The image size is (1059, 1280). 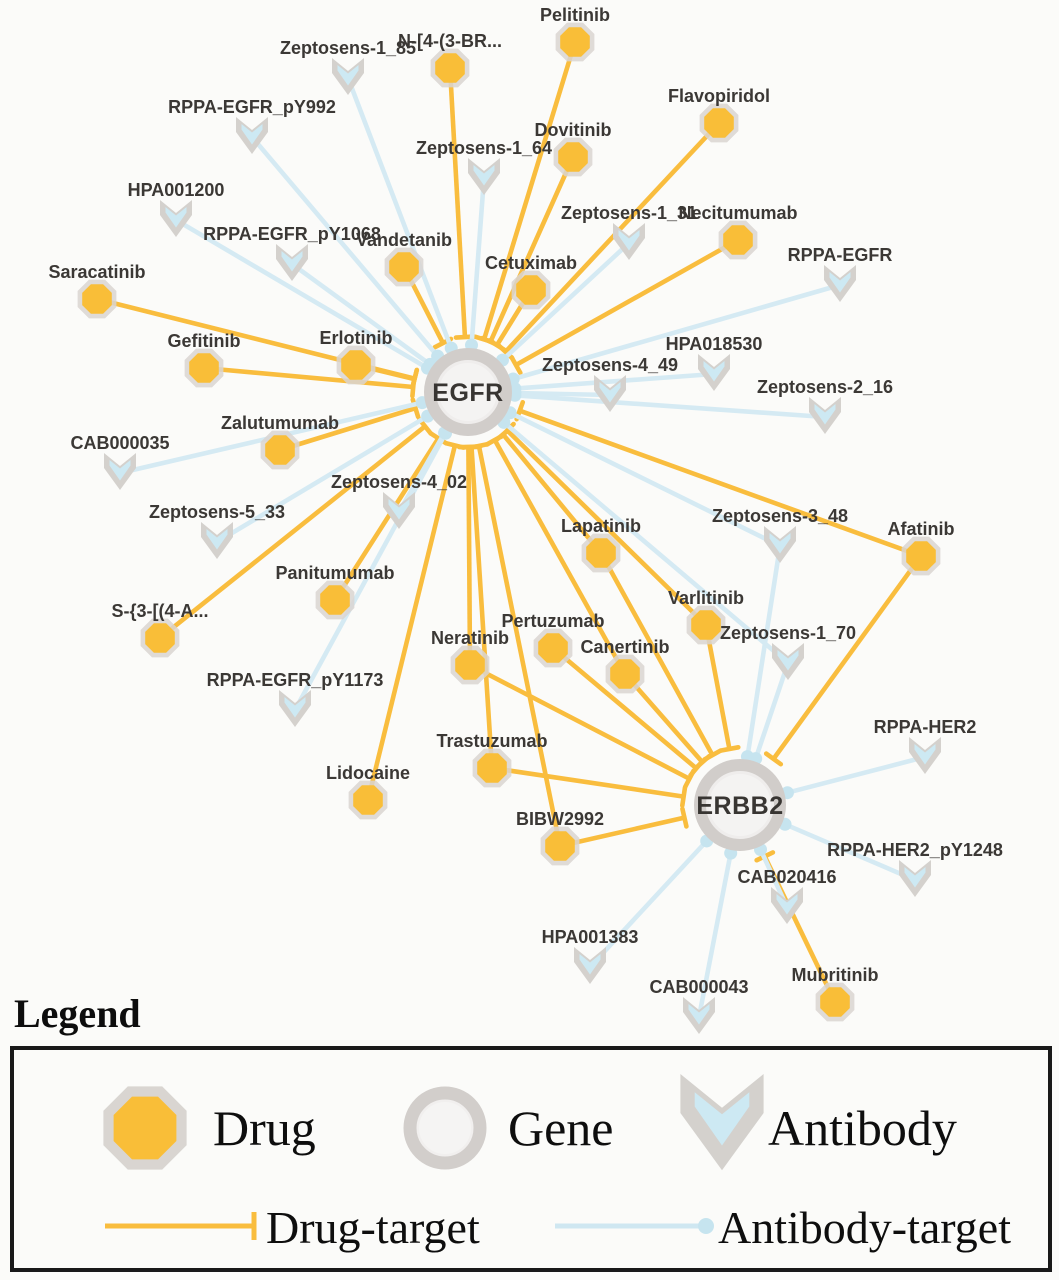 What do you see at coordinates (706, 1226) in the screenshot?
I see `antibody-target-dot` at bounding box center [706, 1226].